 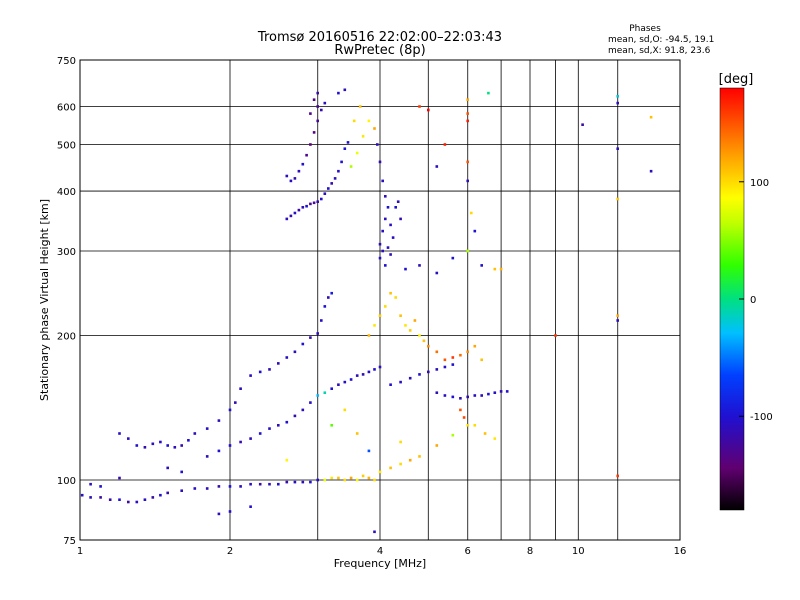 What do you see at coordinates (44, 300) in the screenshot?
I see `y-axis-label: Stationary phase Virtual Height [km]` at bounding box center [44, 300].